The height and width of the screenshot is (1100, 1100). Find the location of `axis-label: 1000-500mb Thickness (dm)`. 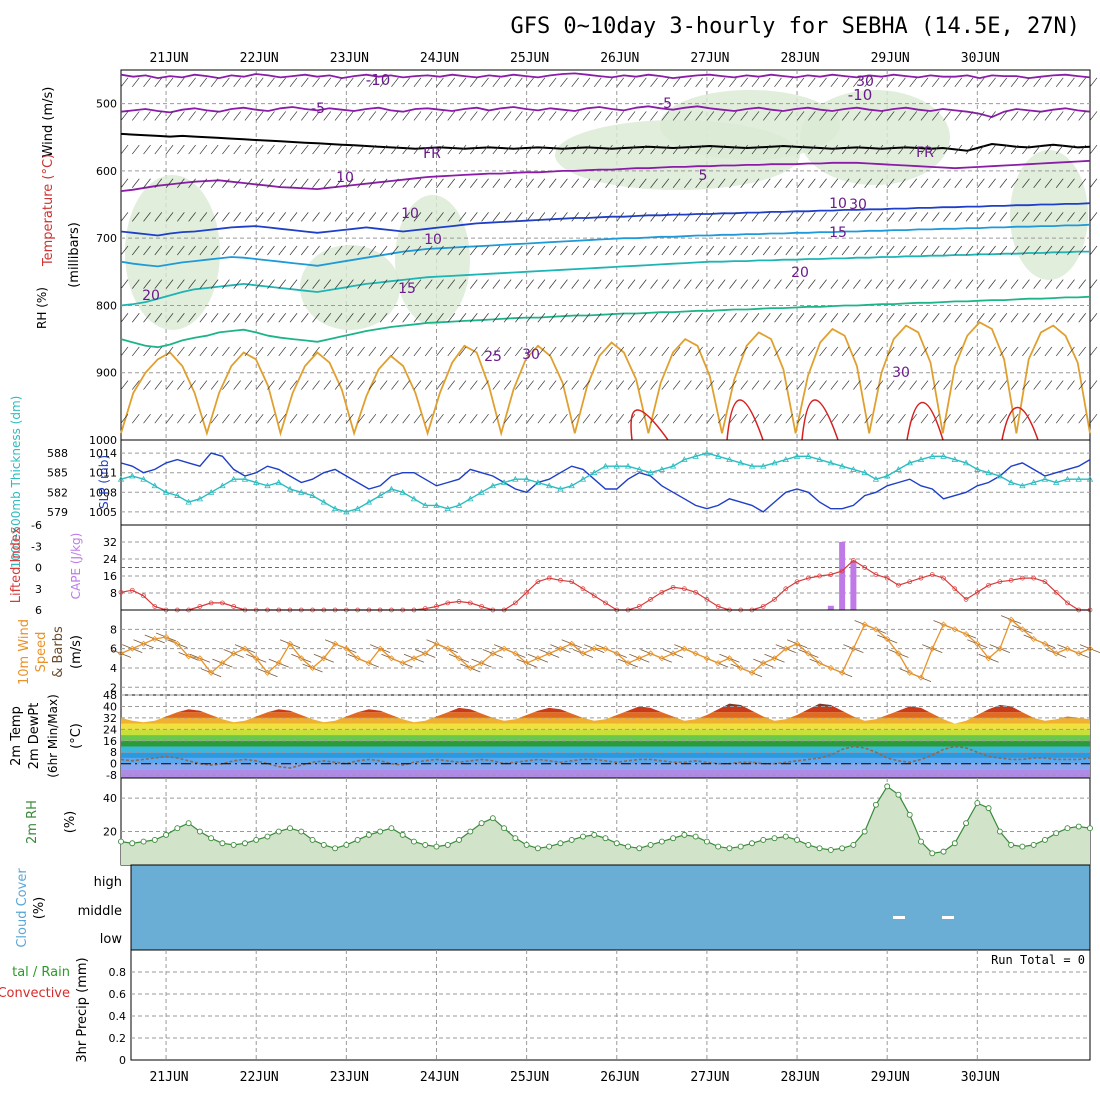

axis-label: 1000-500mb Thickness (dm) is located at coordinates (16, 482).